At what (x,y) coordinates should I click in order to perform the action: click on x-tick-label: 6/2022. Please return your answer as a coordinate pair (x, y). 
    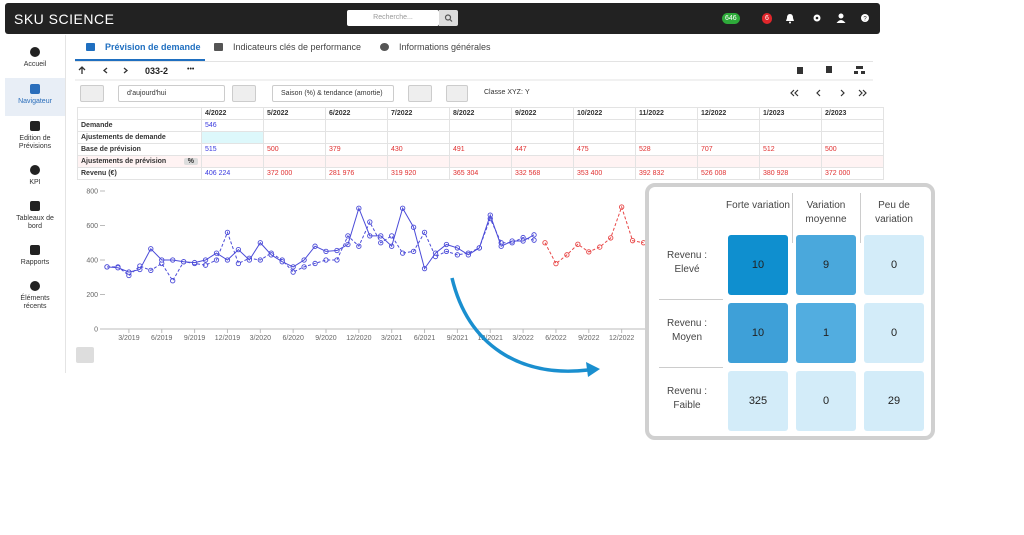
    Looking at the image, I should click on (556, 338).